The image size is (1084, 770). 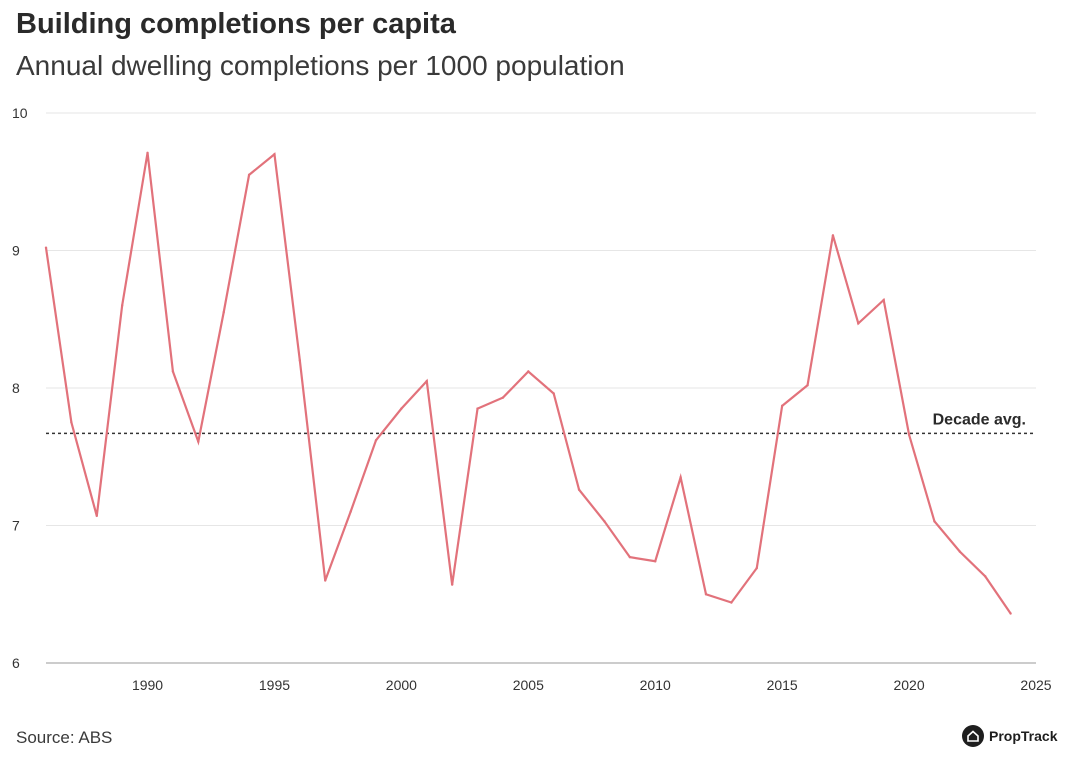 I want to click on x-tick-label: 2020, so click(x=908, y=685).